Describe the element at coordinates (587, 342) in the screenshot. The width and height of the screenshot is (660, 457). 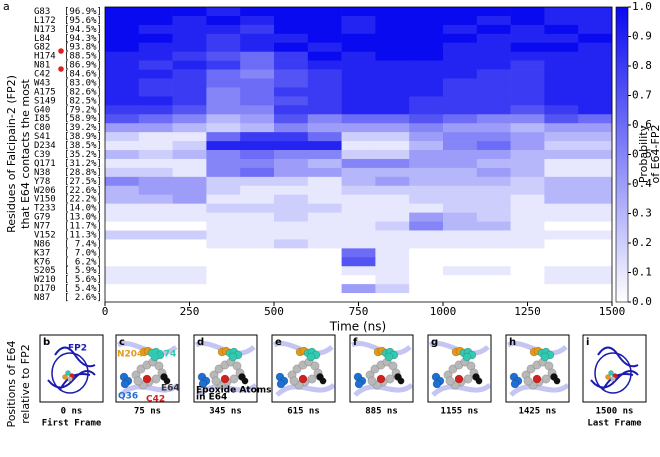
I see `panel-letter: i` at that location.